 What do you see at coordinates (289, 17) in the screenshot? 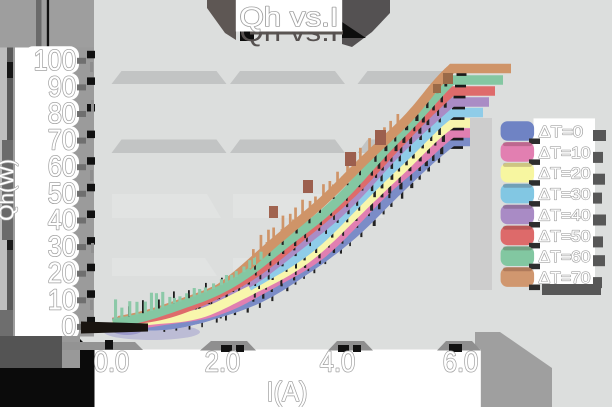
I see `svg-text: Qh vs.I` at bounding box center [289, 17].